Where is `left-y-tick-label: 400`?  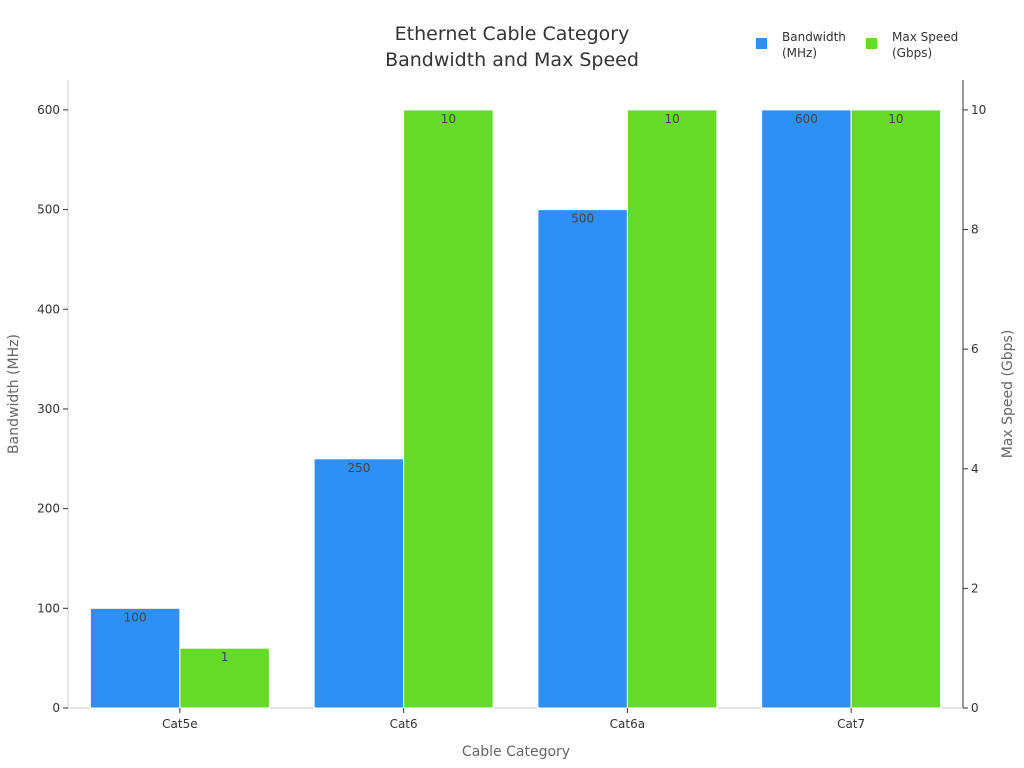
left-y-tick-label: 400 is located at coordinates (48, 309).